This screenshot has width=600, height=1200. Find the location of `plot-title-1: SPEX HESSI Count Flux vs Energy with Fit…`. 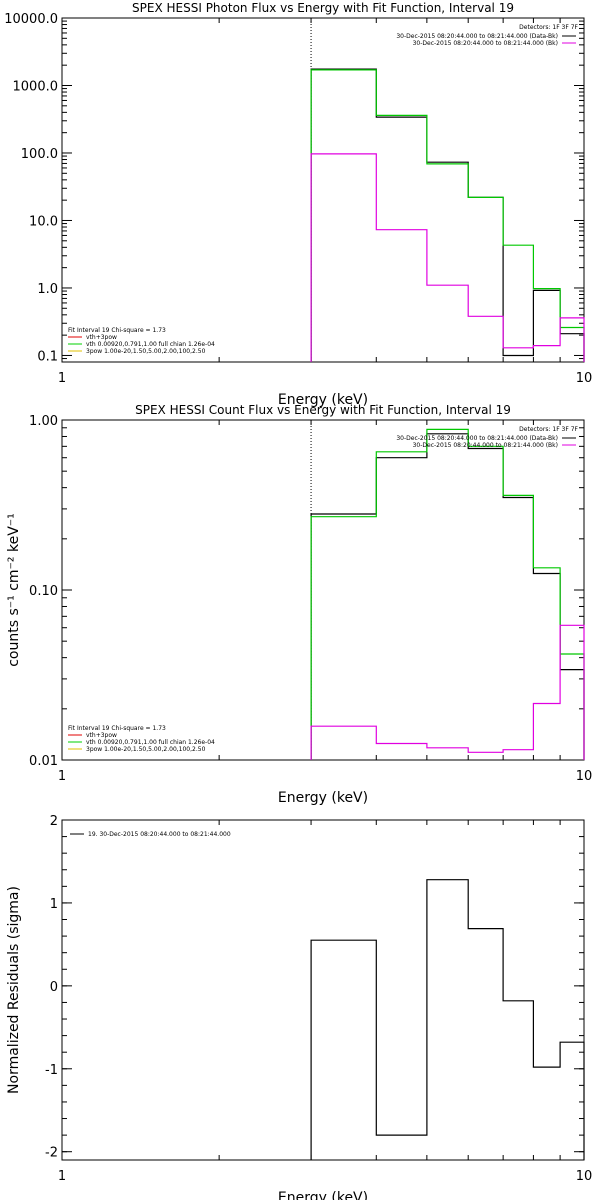

plot-title-1: SPEX HESSI Count Flux vs Energy with Fit… is located at coordinates (323, 410).